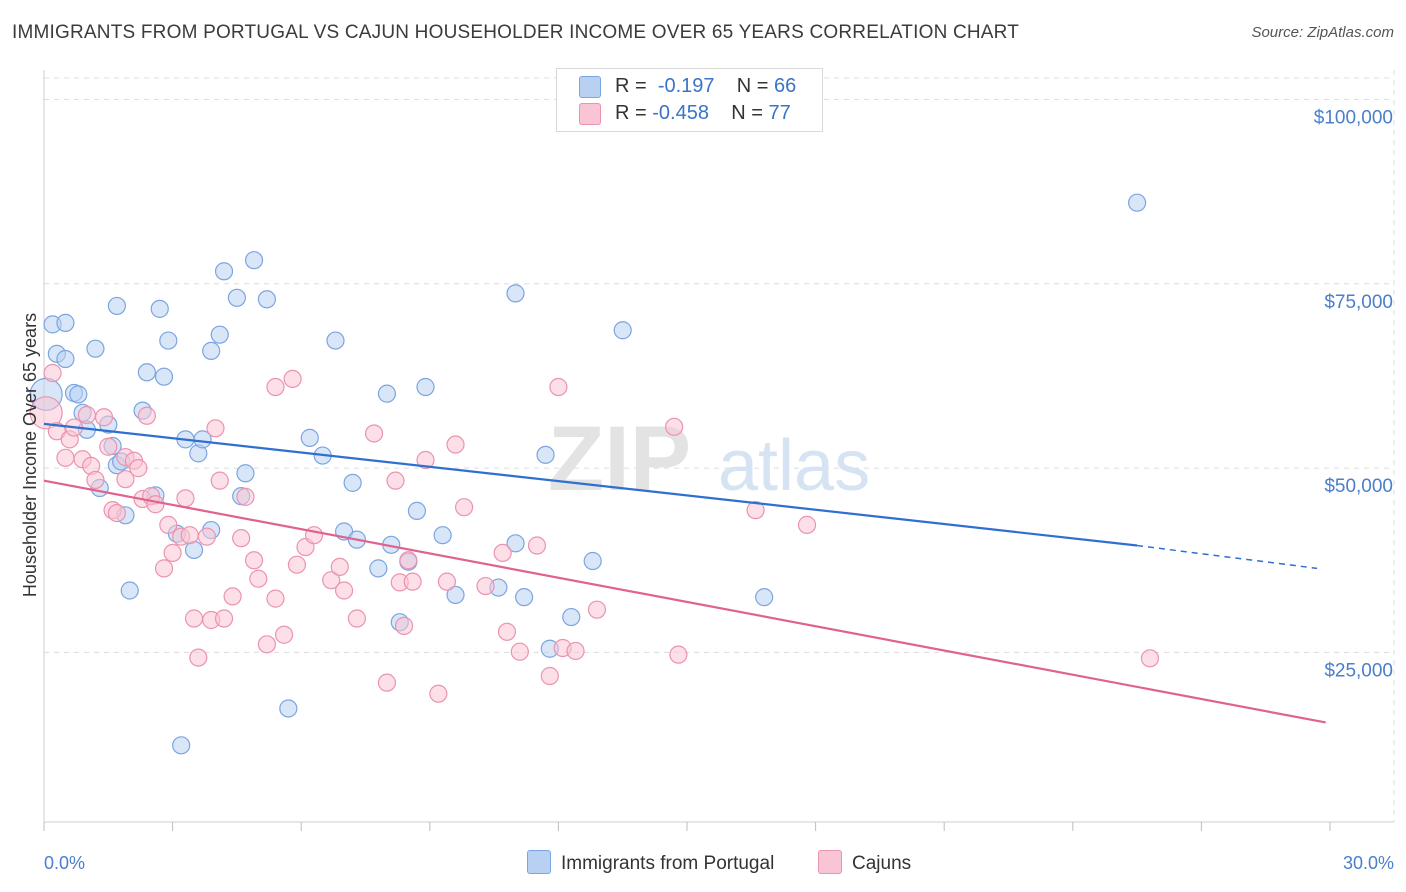  Describe the element at coordinates (1358, 670) in the screenshot. I see `y-tick-25000: $25,000` at that location.